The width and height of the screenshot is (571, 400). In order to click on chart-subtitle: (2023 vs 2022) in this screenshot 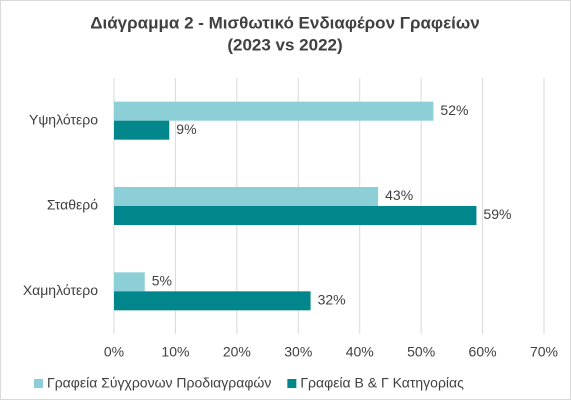, I will do `click(284, 44)`.